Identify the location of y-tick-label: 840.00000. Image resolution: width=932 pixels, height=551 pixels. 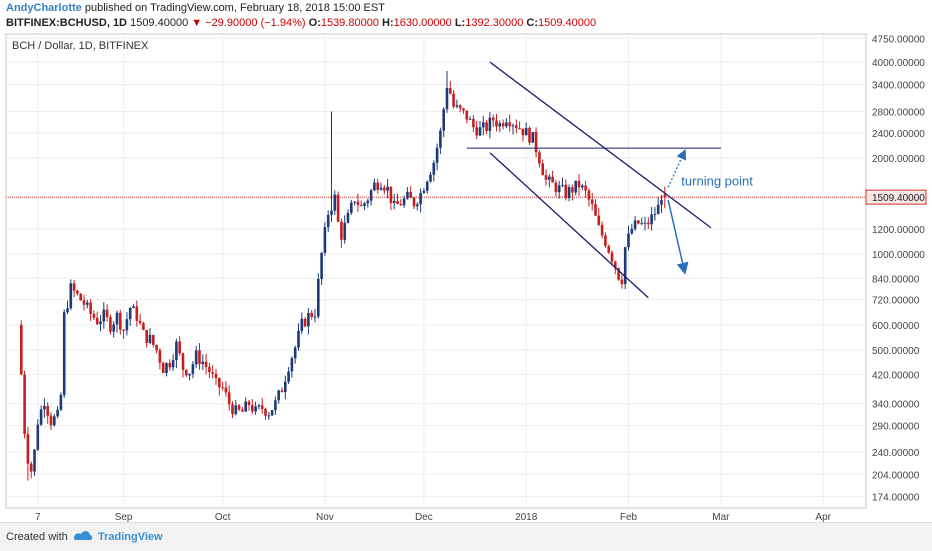
(896, 279).